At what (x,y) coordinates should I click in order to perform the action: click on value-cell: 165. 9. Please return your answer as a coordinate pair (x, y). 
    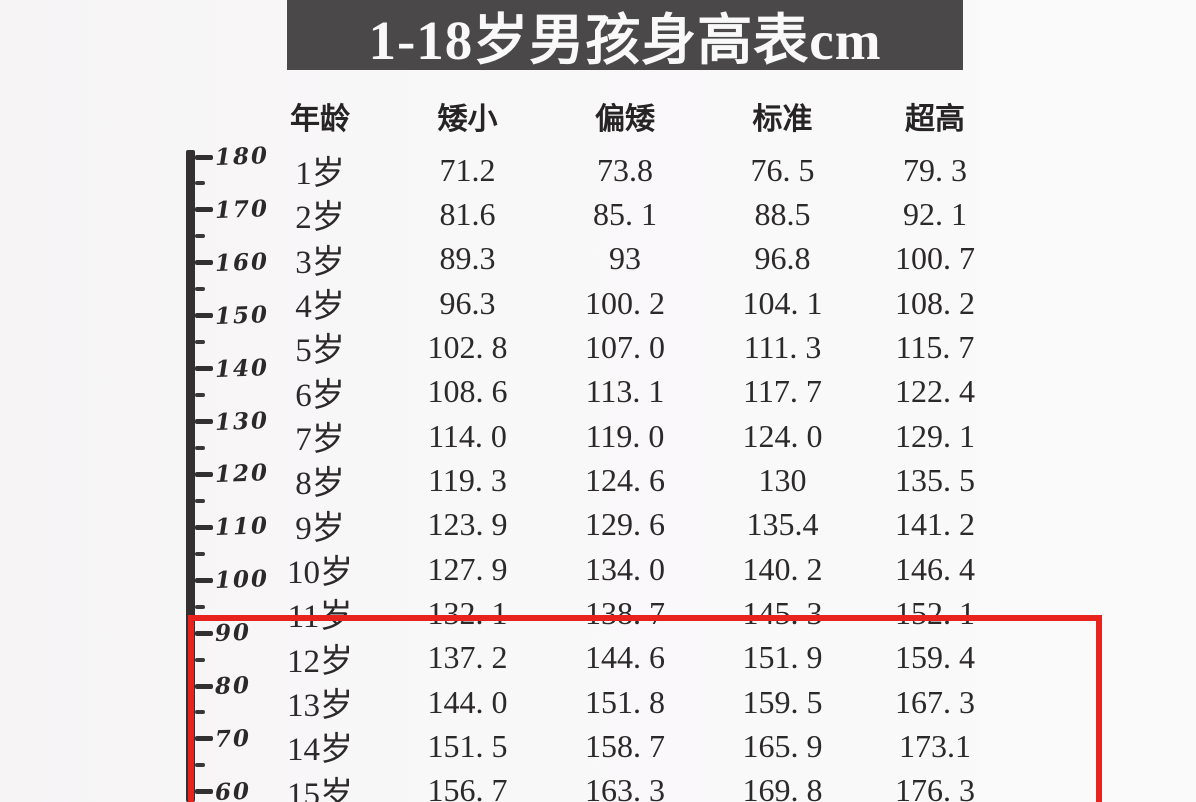
    Looking at the image, I should click on (782, 745).